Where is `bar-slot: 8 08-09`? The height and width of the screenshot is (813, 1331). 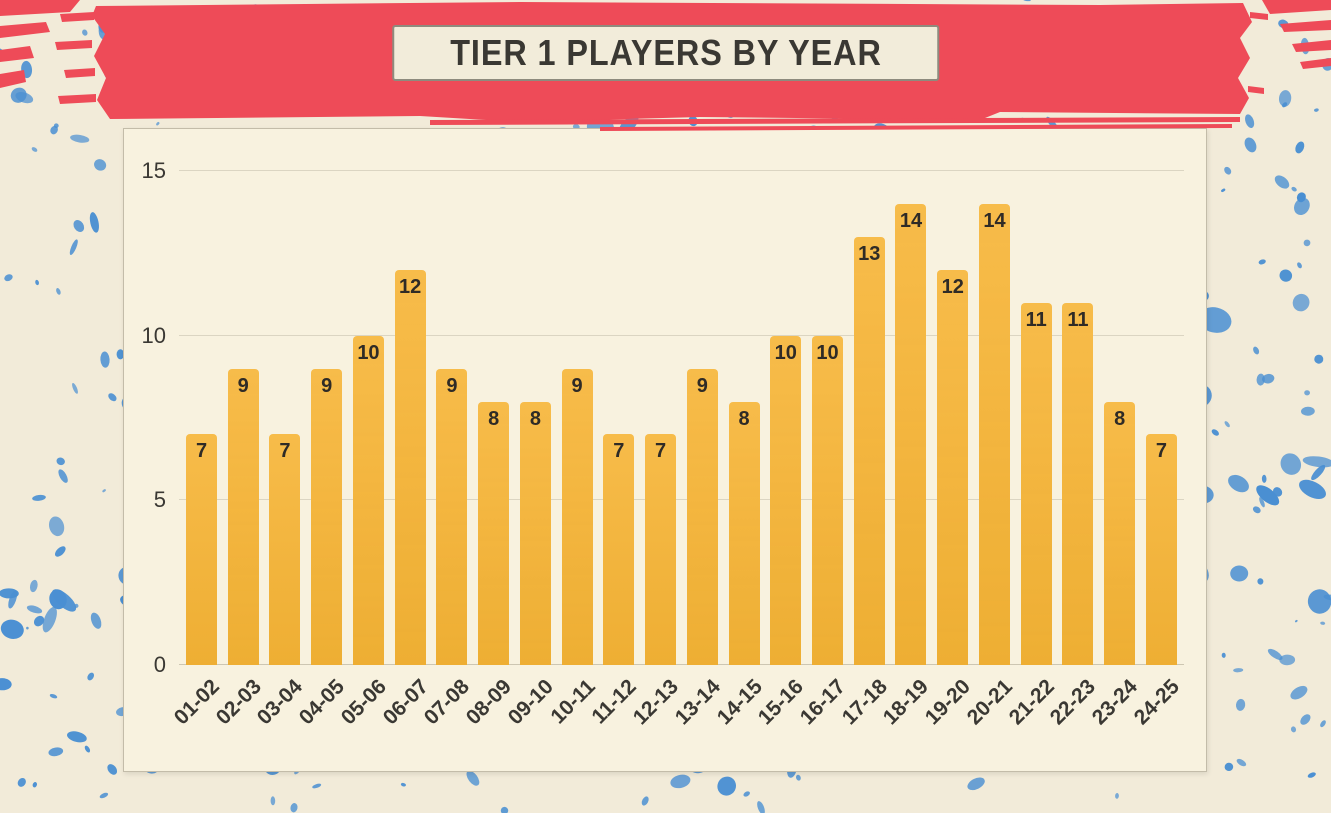 bar-slot: 8 08-09 is located at coordinates (489, 450).